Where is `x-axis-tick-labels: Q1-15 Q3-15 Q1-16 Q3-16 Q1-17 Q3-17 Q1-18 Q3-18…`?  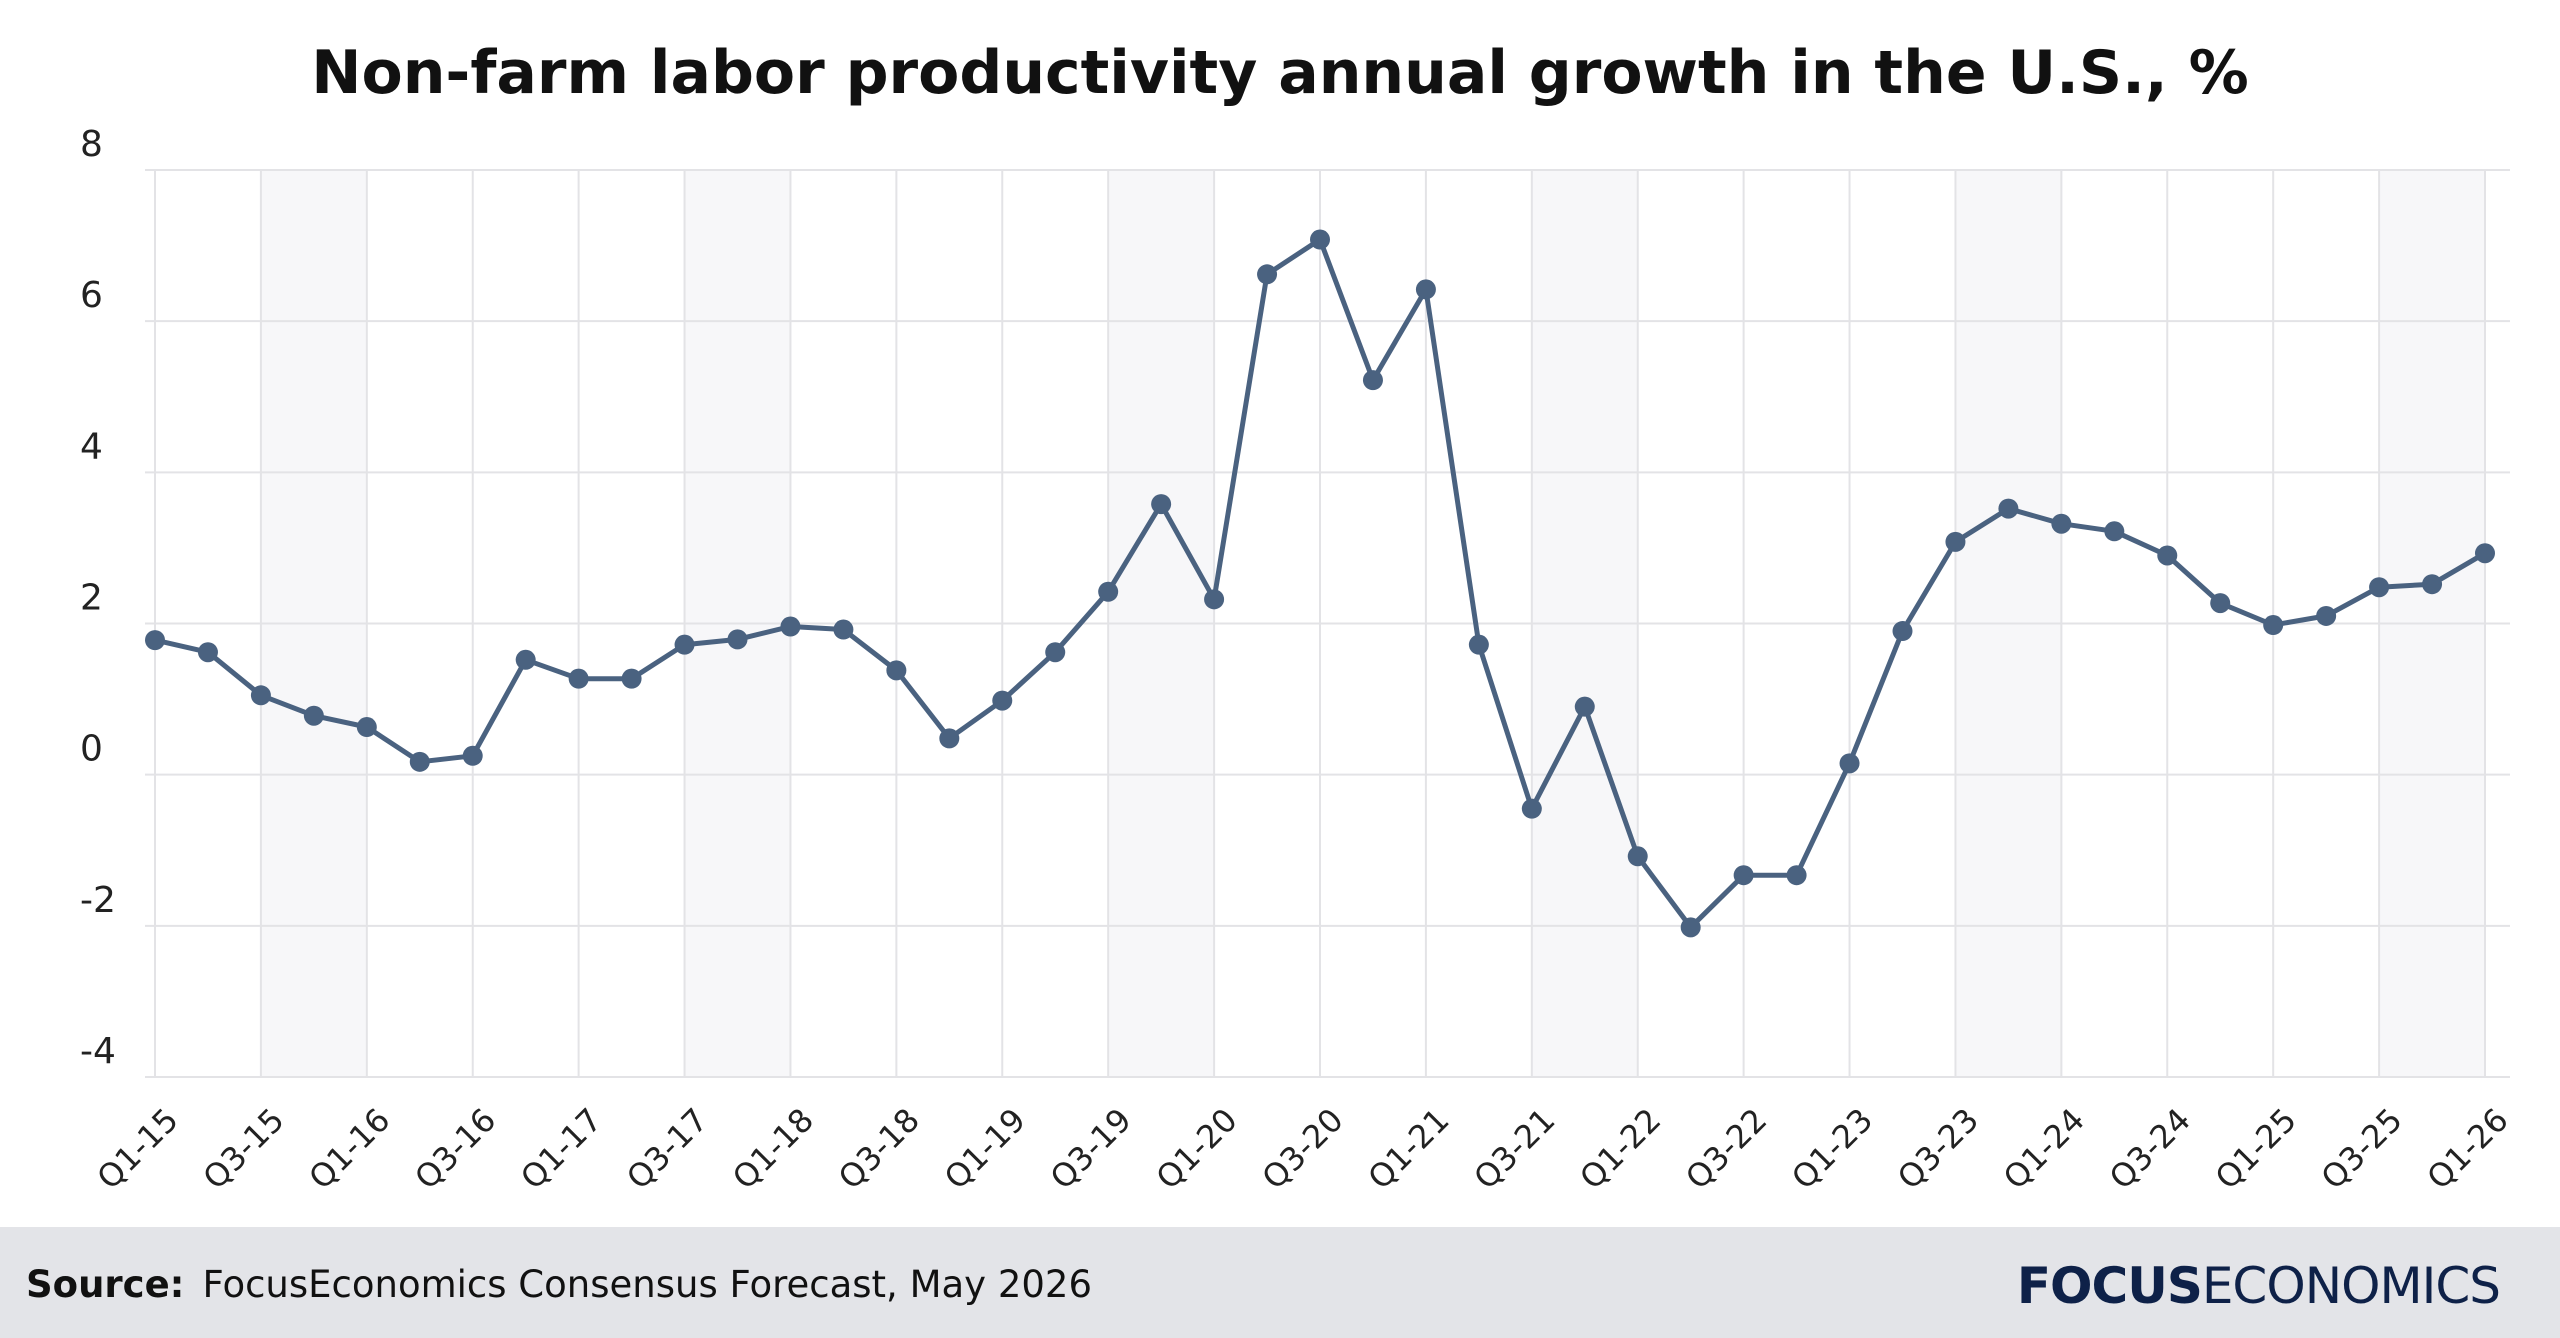
x-axis-tick-labels: Q1-15 Q3-15 Q1-16 Q3-16 Q1-17 Q3-17 Q1-18 Q3-18… is located at coordinates (1303, 1149).